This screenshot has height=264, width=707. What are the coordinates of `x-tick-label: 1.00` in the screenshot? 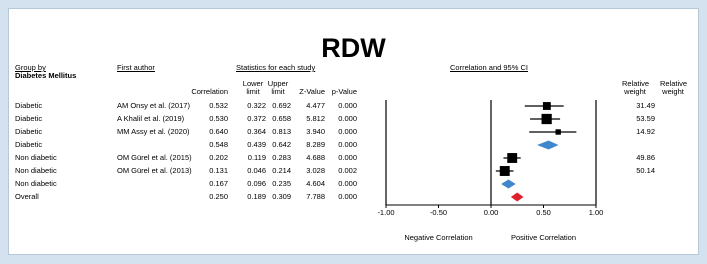 It's located at (596, 212).